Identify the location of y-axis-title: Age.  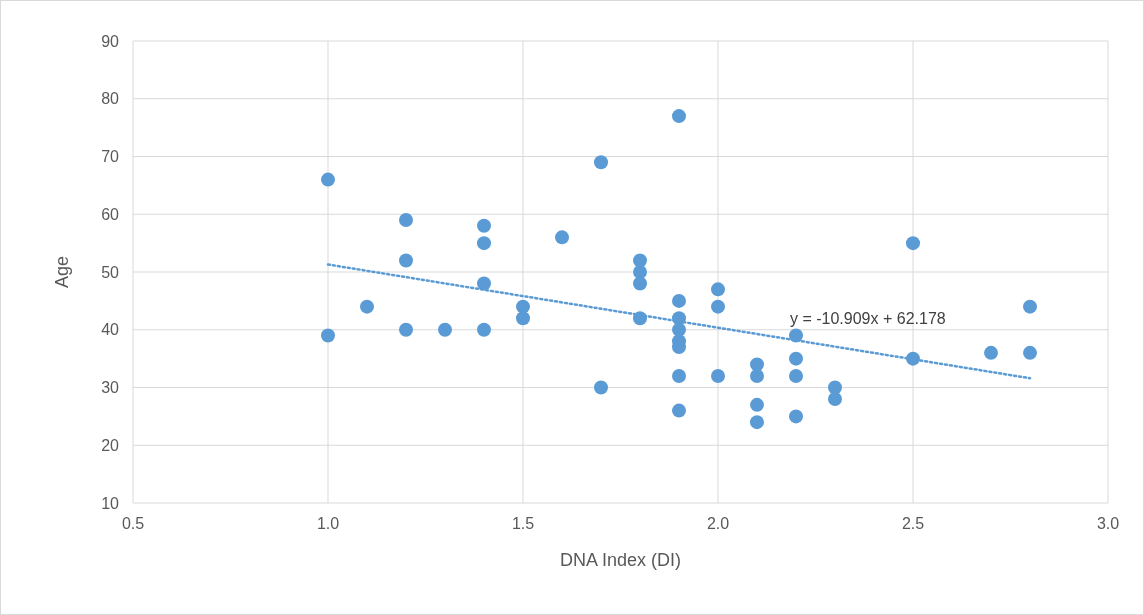
(62, 272).